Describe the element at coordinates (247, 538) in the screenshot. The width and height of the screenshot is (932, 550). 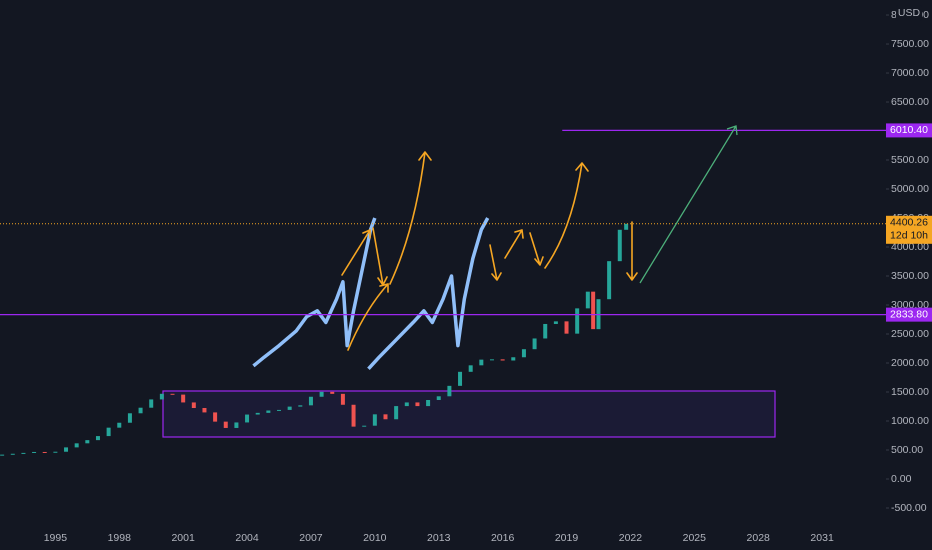
I see `x-tick-label: 2004` at that location.